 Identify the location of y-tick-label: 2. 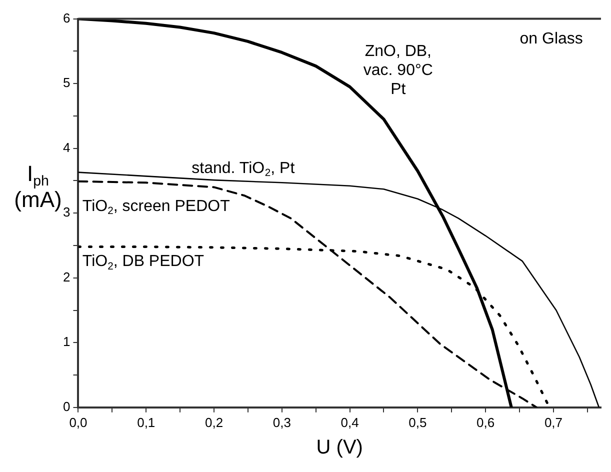
(66, 276).